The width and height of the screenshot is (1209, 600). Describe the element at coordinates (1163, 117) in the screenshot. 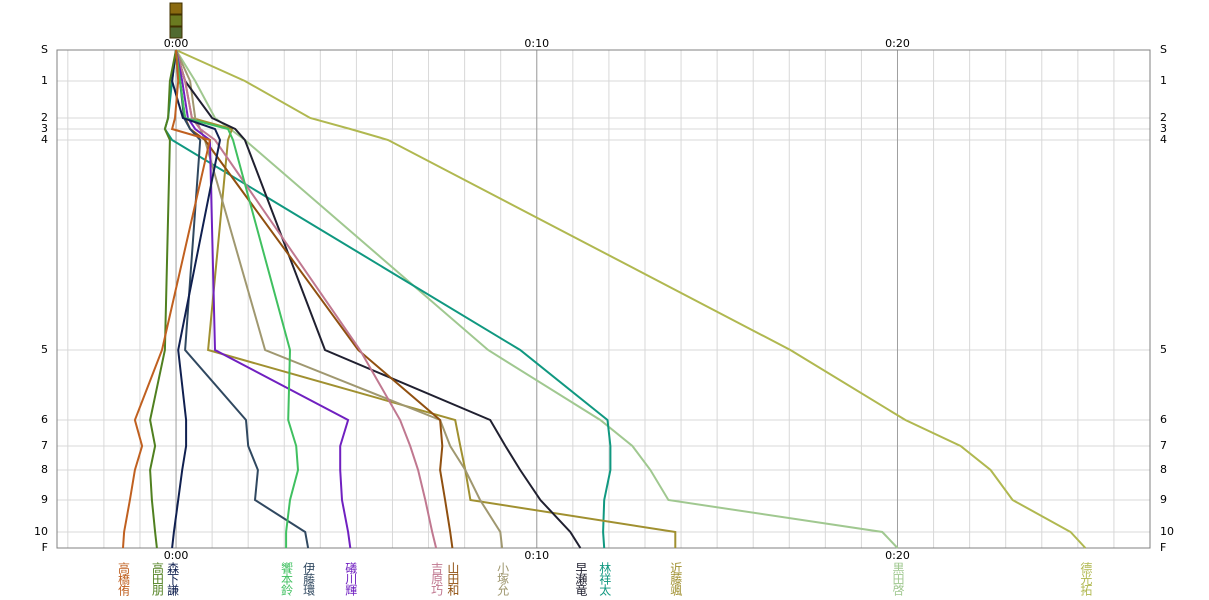

I see `y-tick-label-right: 2` at that location.